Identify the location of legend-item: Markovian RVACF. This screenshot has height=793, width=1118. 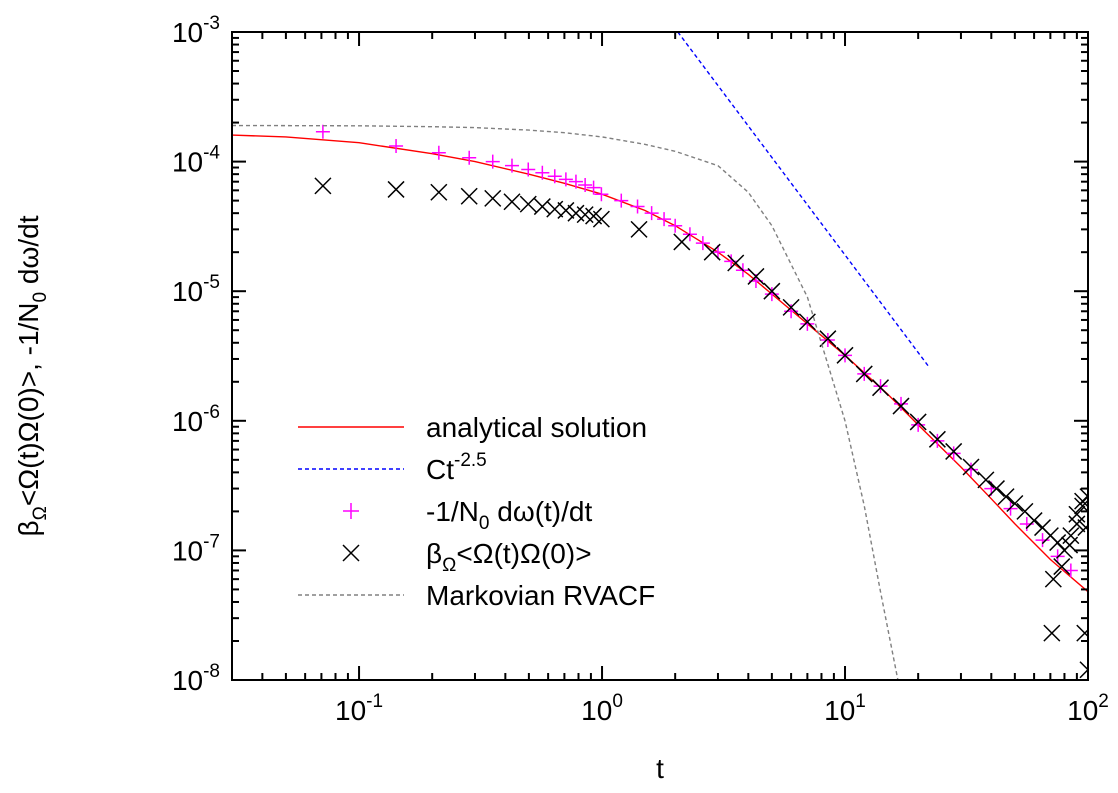
(476, 595).